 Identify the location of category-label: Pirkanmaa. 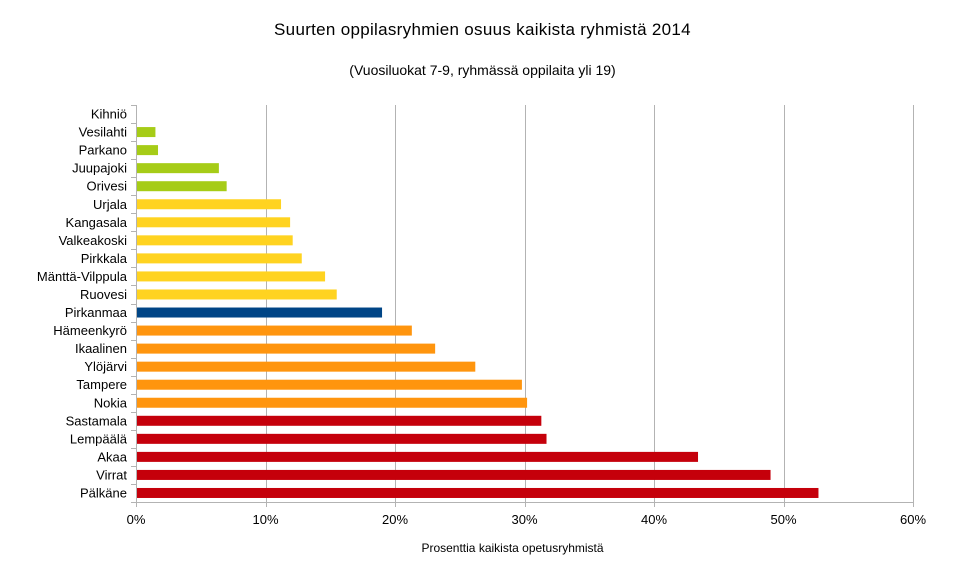
(96, 312).